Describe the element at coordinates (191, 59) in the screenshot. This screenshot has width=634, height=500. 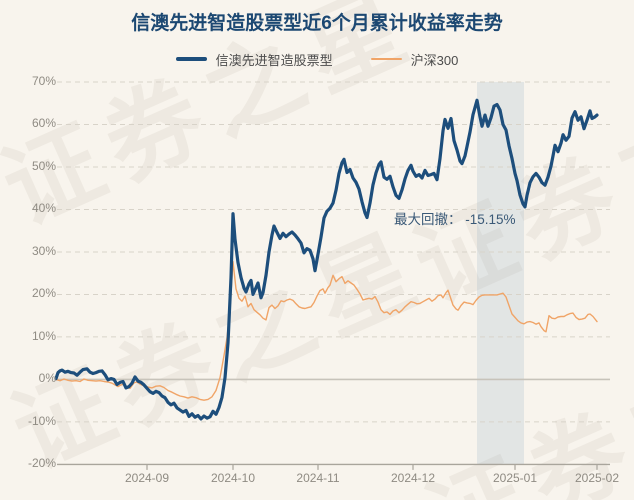
I see `fund-line-swatch-icon` at that location.